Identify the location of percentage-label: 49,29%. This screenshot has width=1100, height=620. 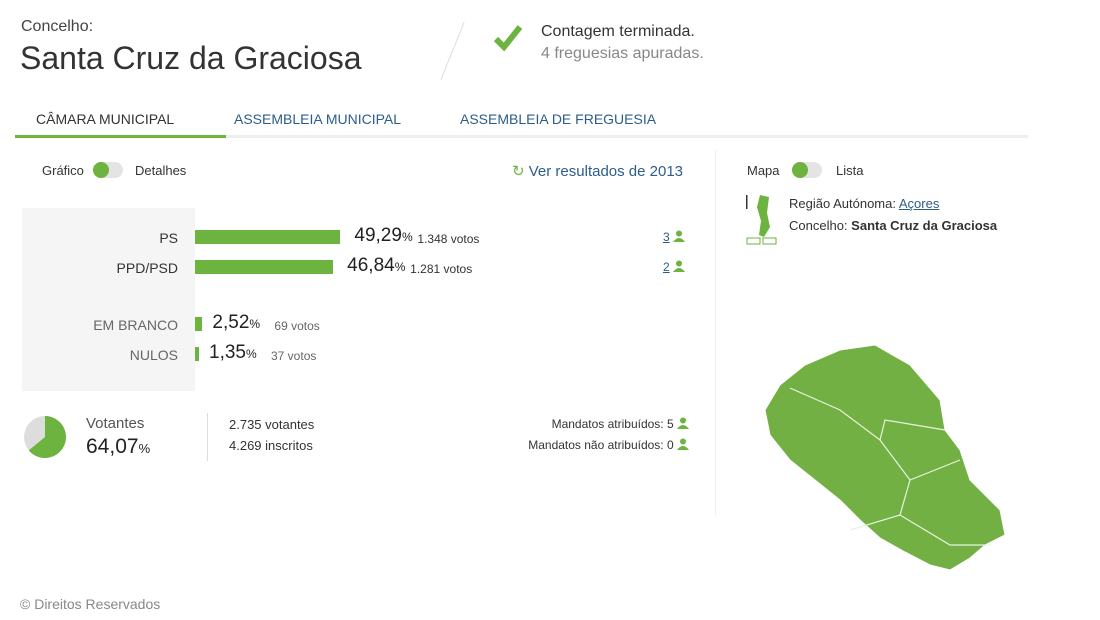
(383, 235).